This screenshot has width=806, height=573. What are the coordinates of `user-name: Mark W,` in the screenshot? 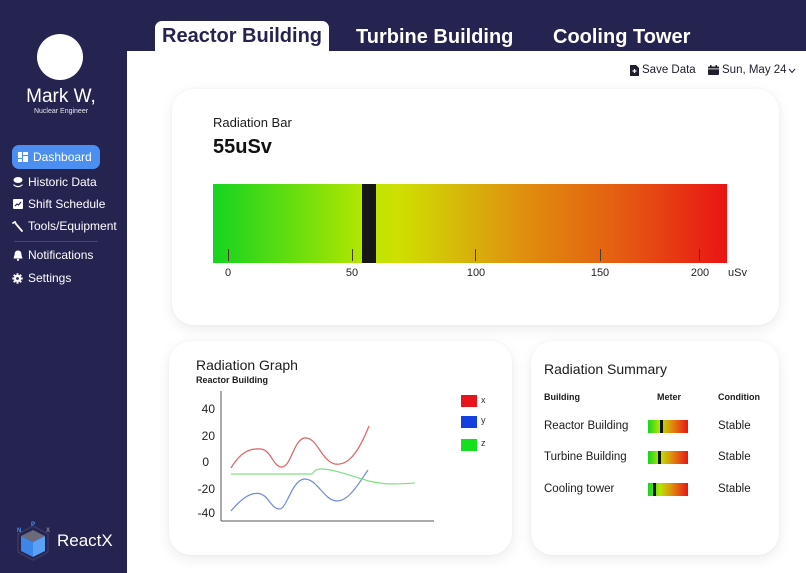 It's located at (61, 96).